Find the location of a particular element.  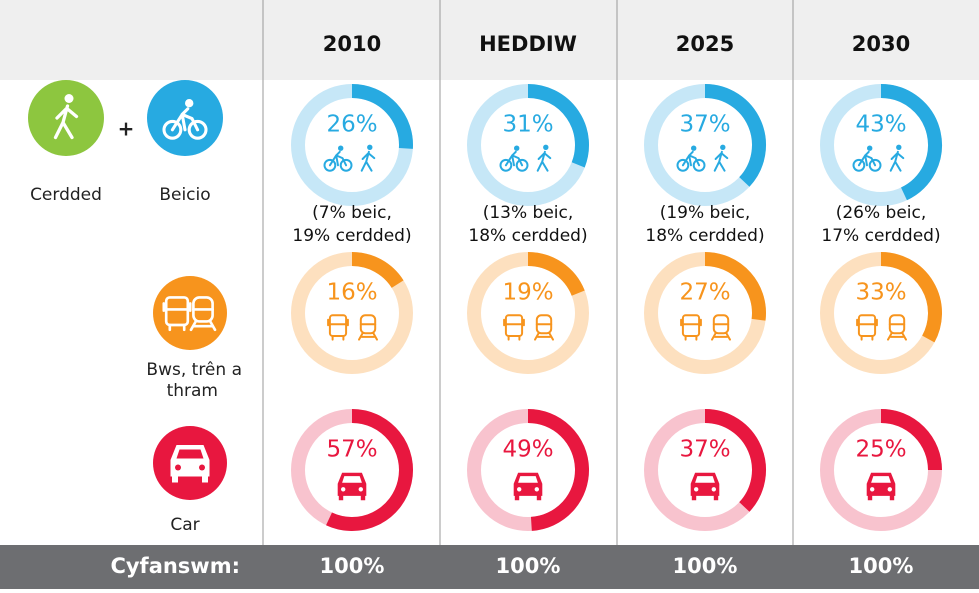

bike-badge is located at coordinates (185, 118).